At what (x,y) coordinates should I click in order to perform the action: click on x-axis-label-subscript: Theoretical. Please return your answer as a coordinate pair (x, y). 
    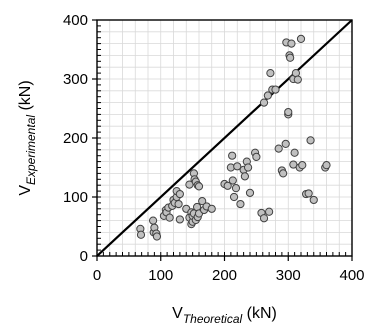
    Looking at the image, I should click on (213, 319).